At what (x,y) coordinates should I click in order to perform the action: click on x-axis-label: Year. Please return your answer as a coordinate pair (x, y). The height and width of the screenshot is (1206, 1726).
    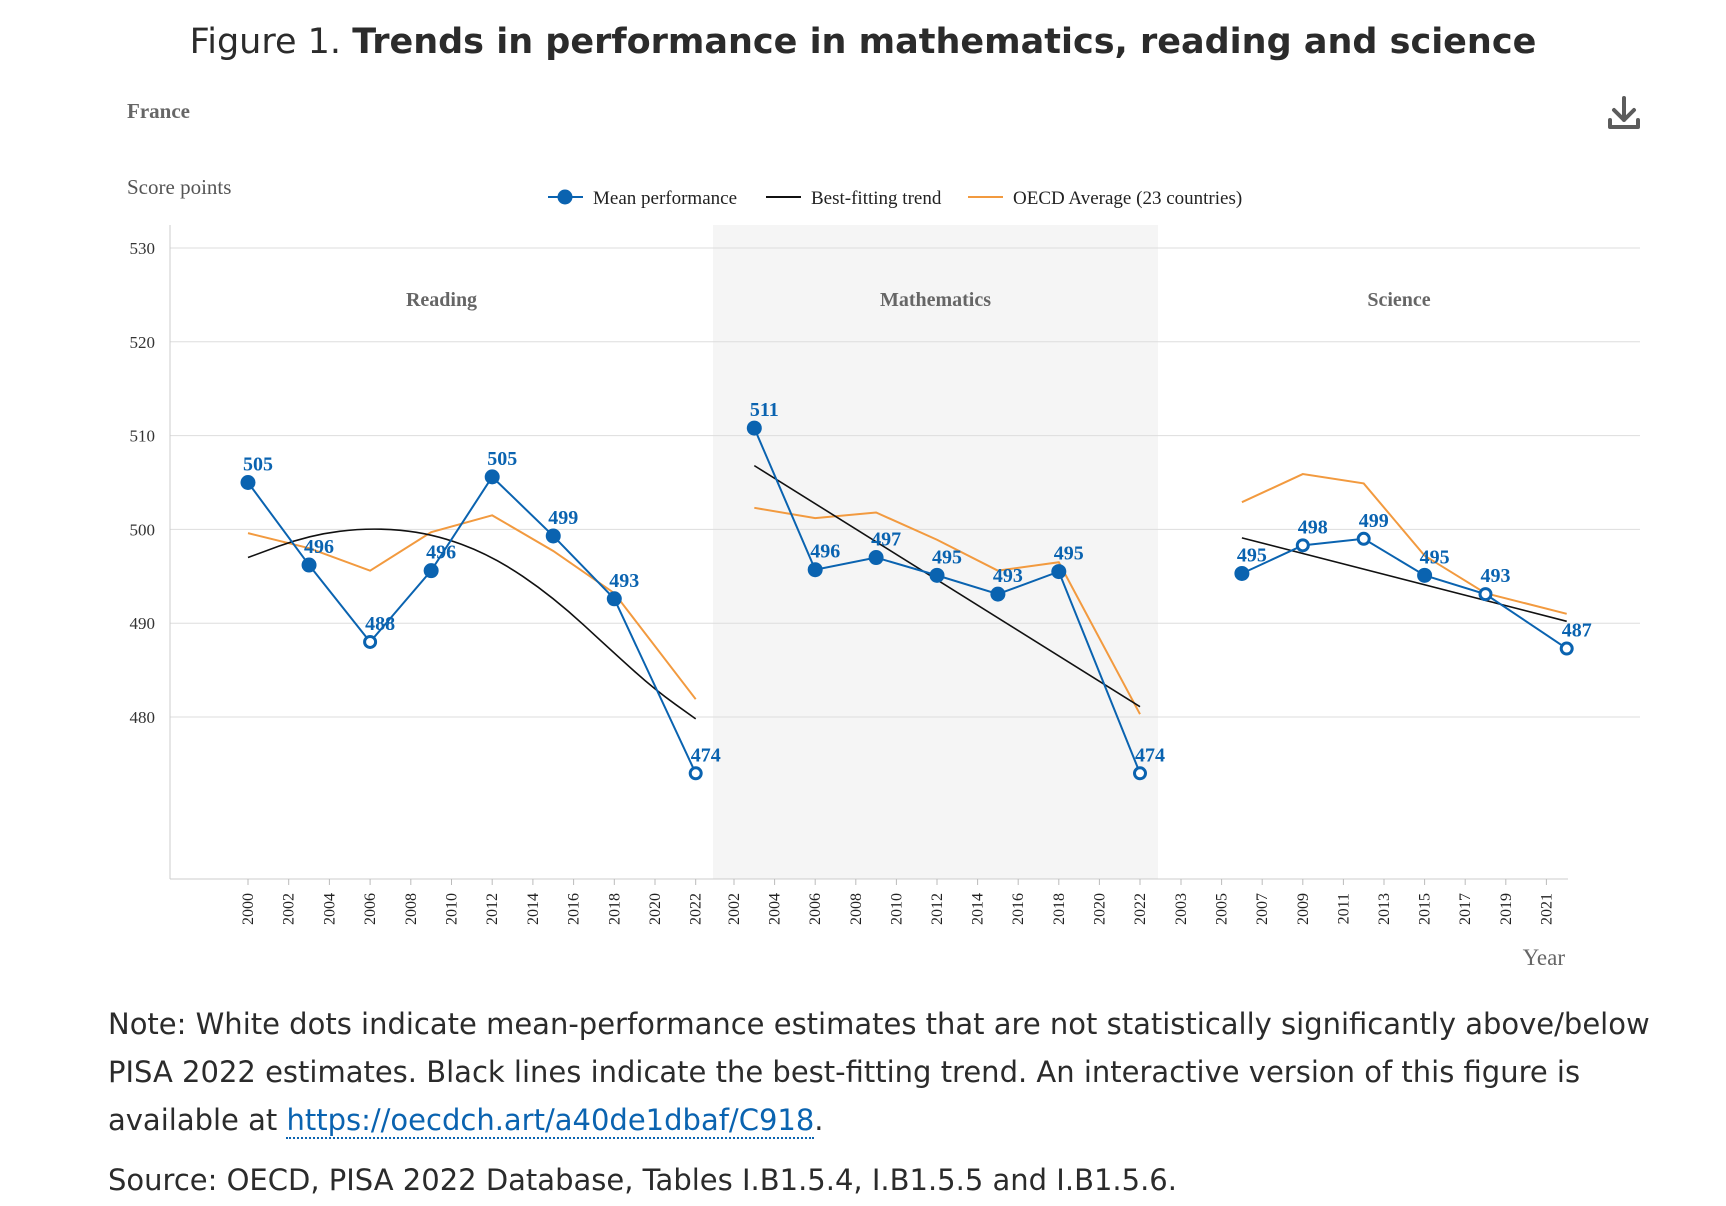
    Looking at the image, I should click on (1544, 957).